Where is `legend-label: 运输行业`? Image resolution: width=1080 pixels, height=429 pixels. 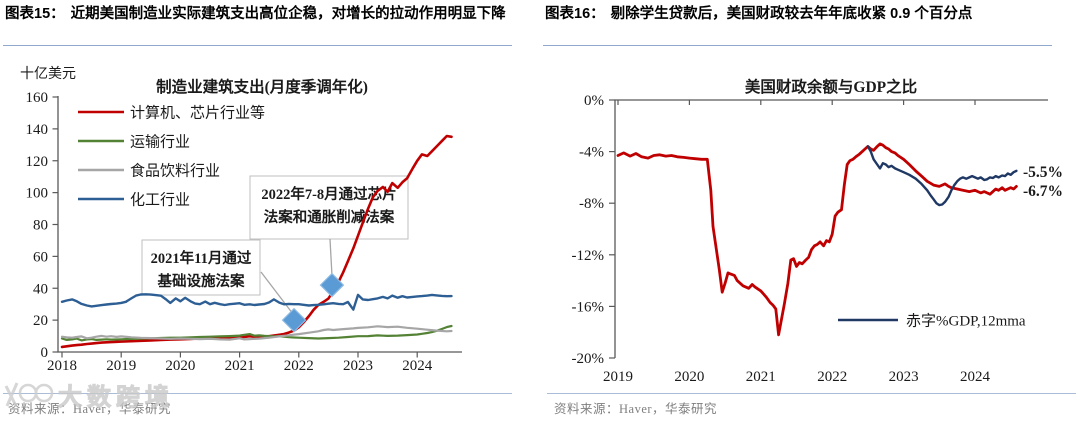
legend-label: 运输行业 is located at coordinates (160, 142).